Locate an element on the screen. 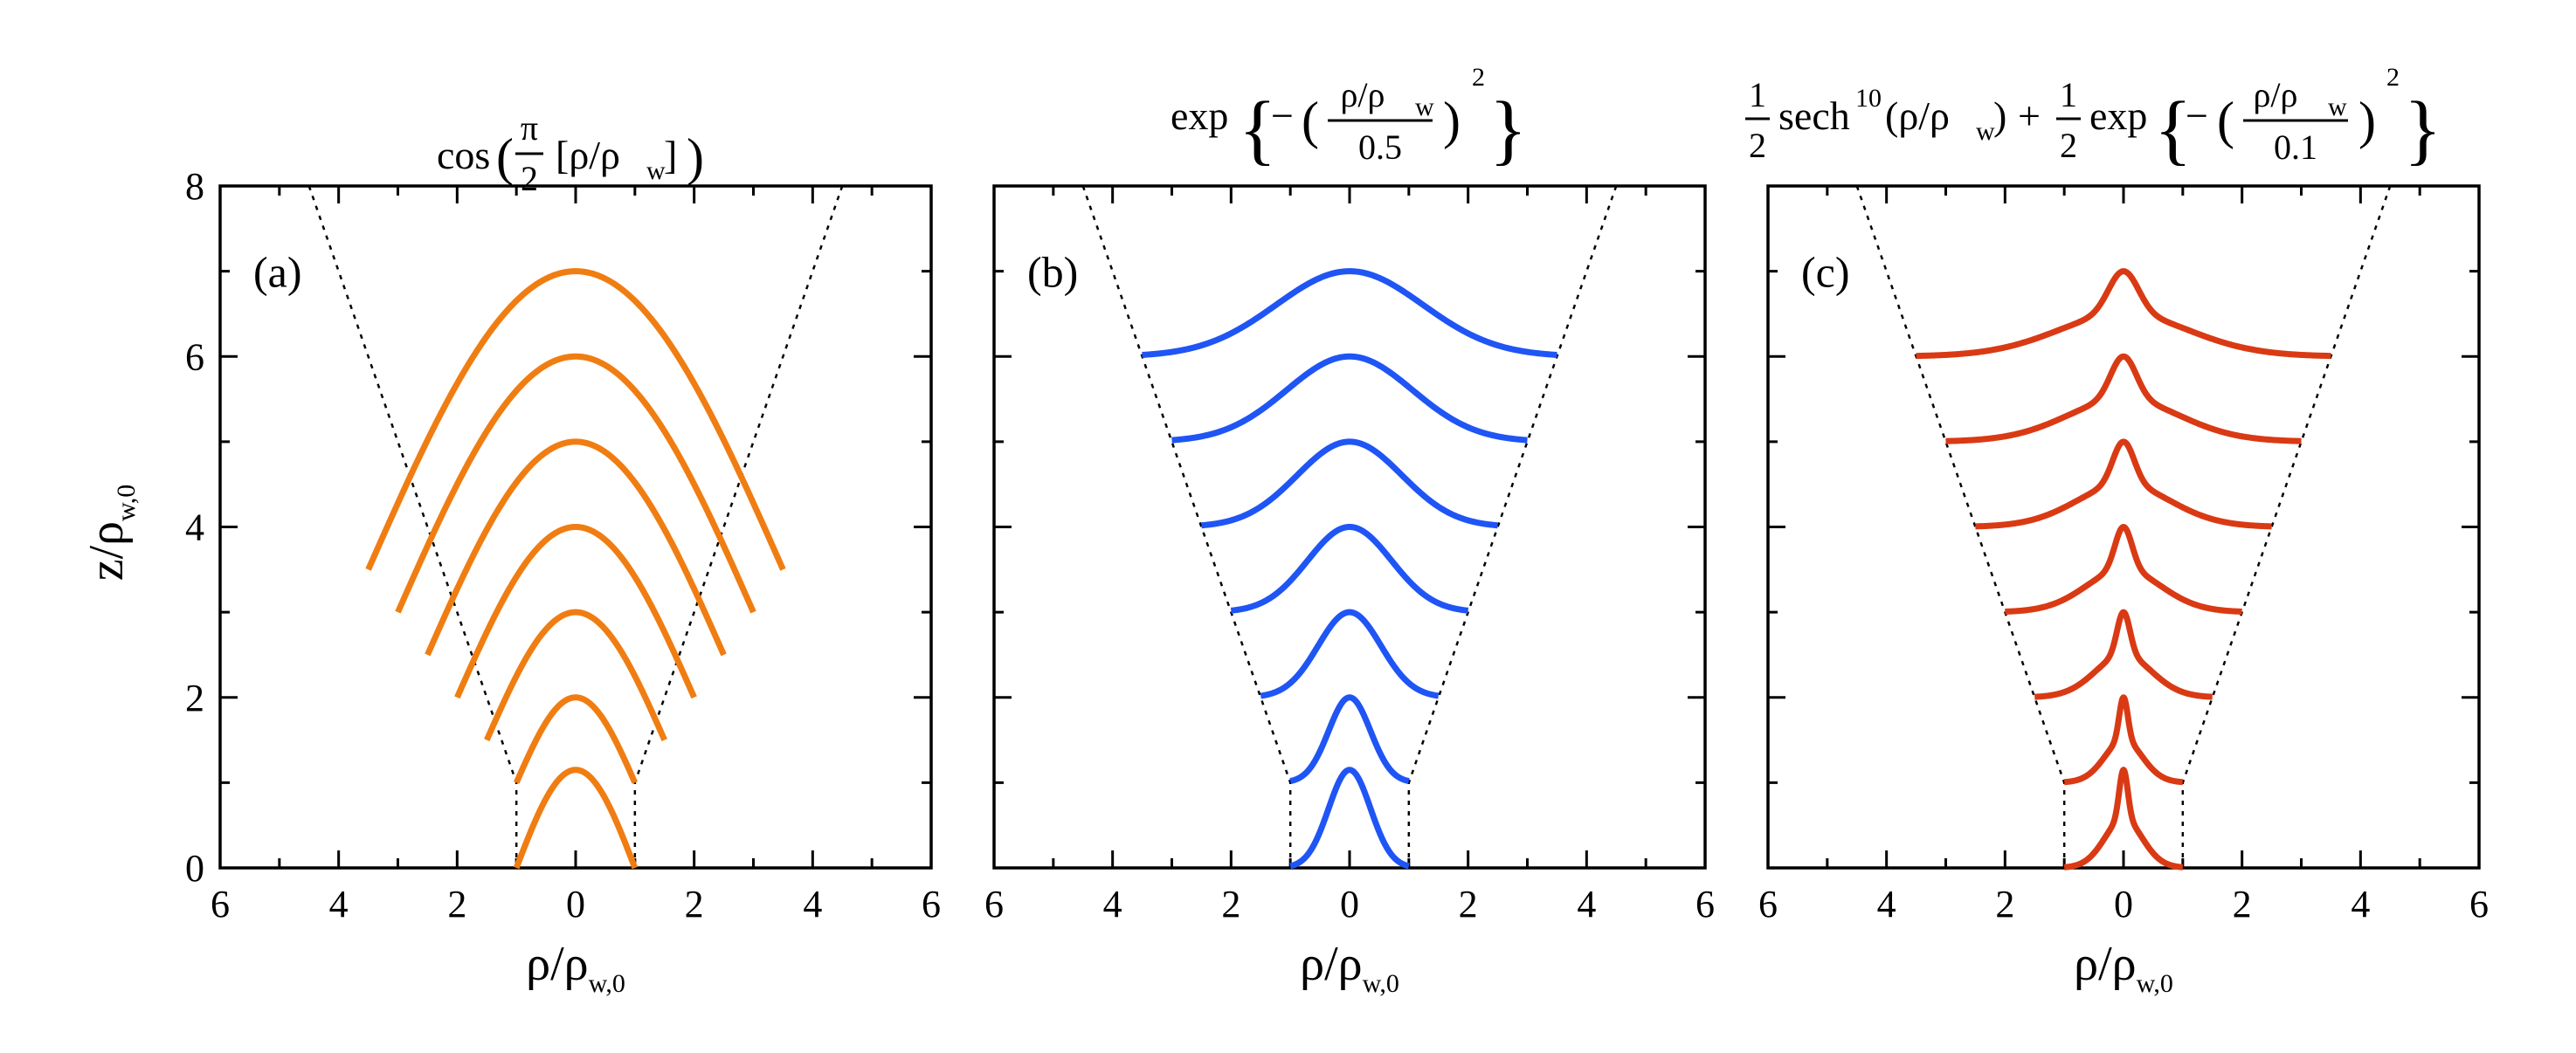 The image size is (2576, 1053). title-a-lparen: ( is located at coordinates (505, 157).